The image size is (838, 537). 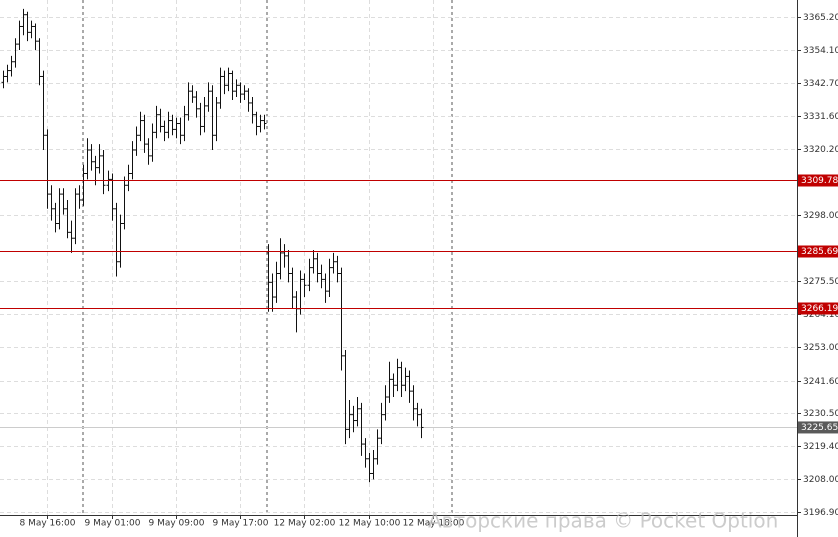 I want to click on x-tick-label: 12 May 10:00, so click(x=370, y=524).